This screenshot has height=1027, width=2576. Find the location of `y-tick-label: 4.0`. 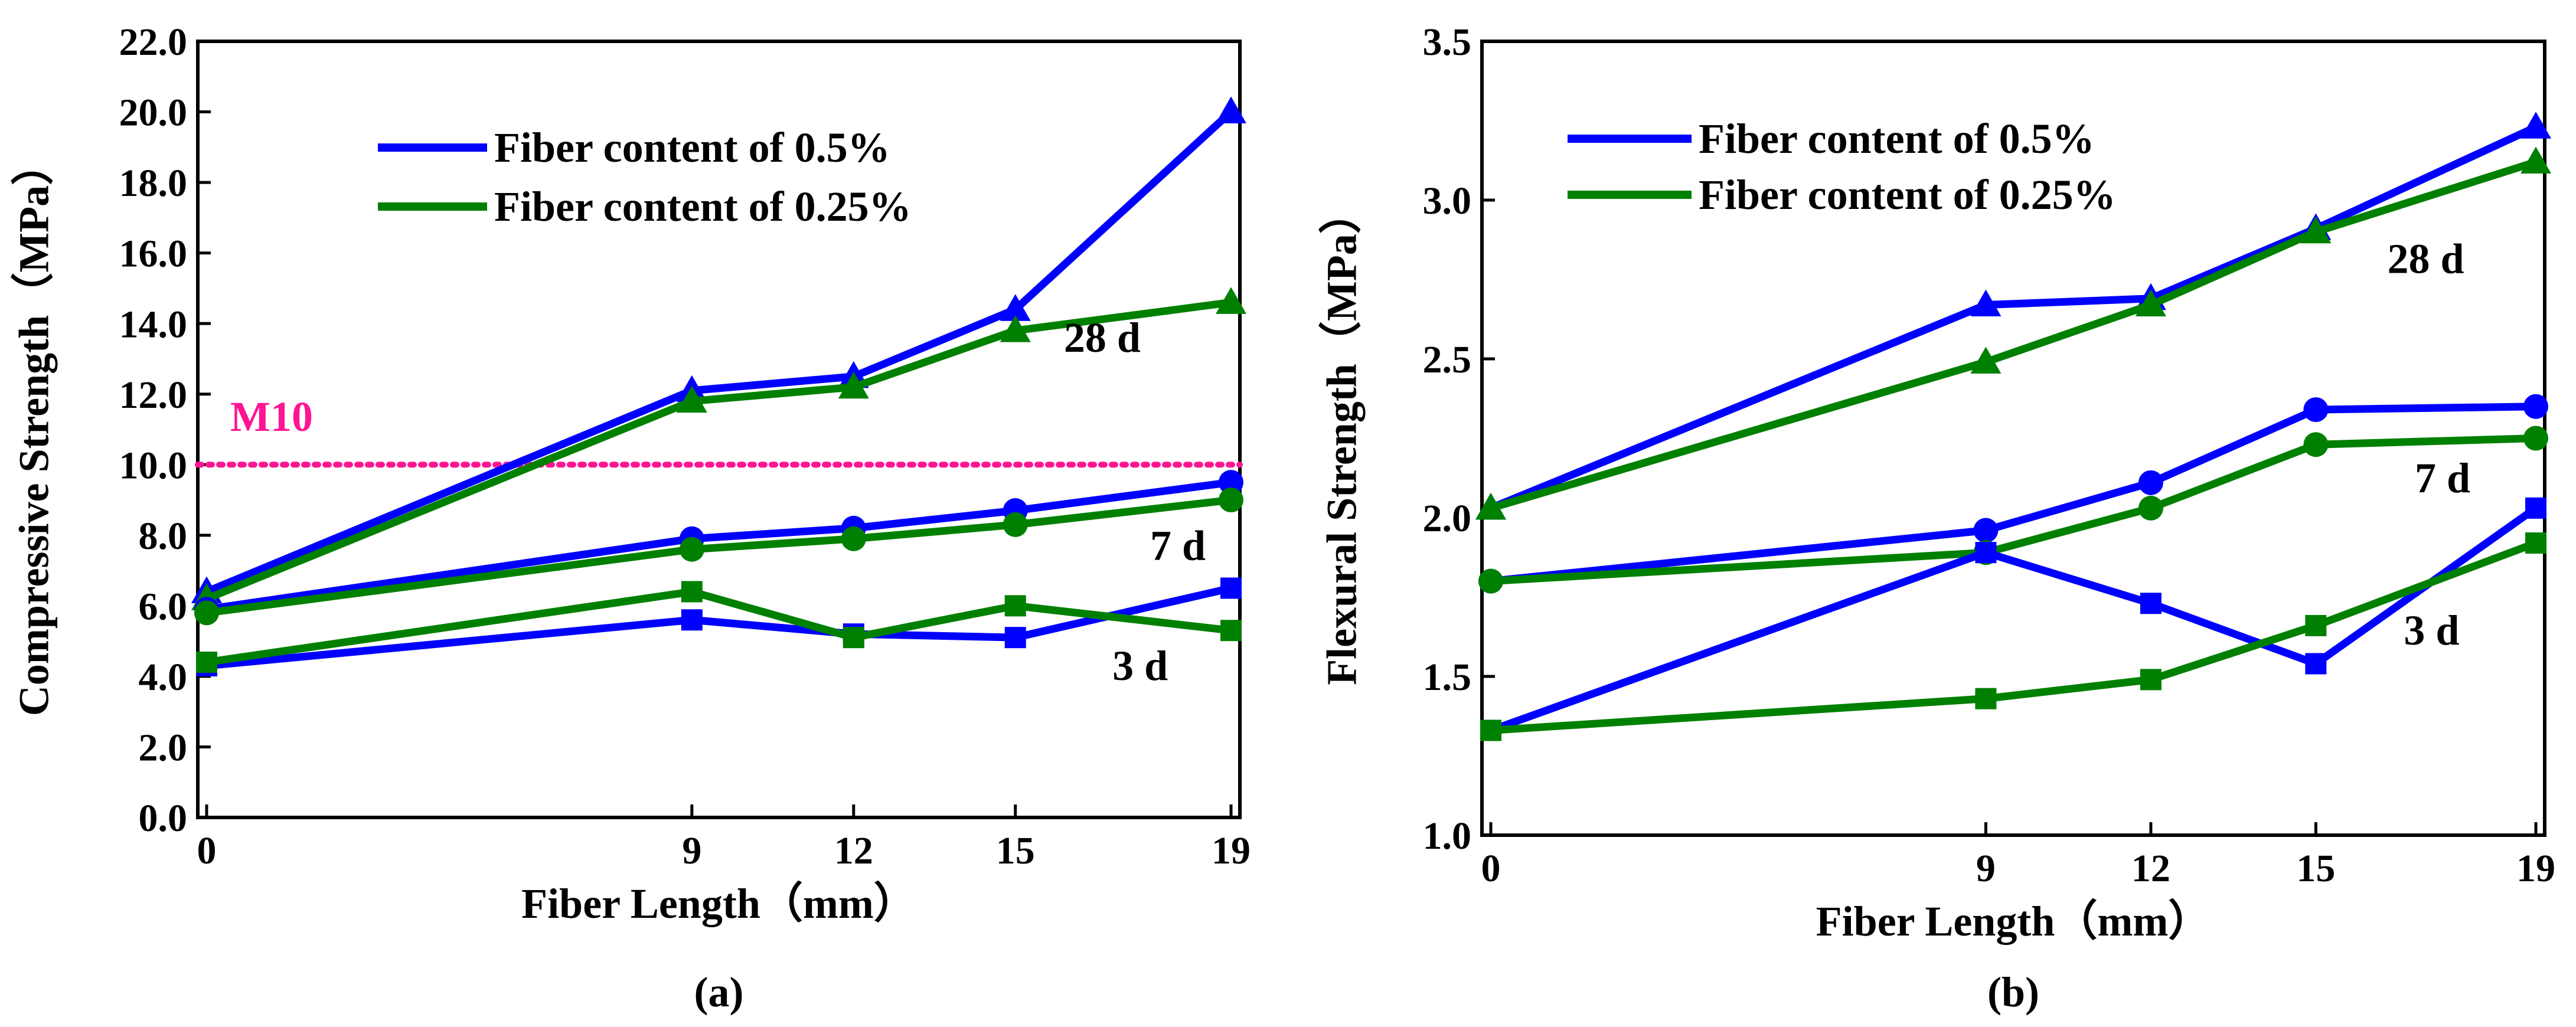

y-tick-label: 4.0 is located at coordinates (163, 678).